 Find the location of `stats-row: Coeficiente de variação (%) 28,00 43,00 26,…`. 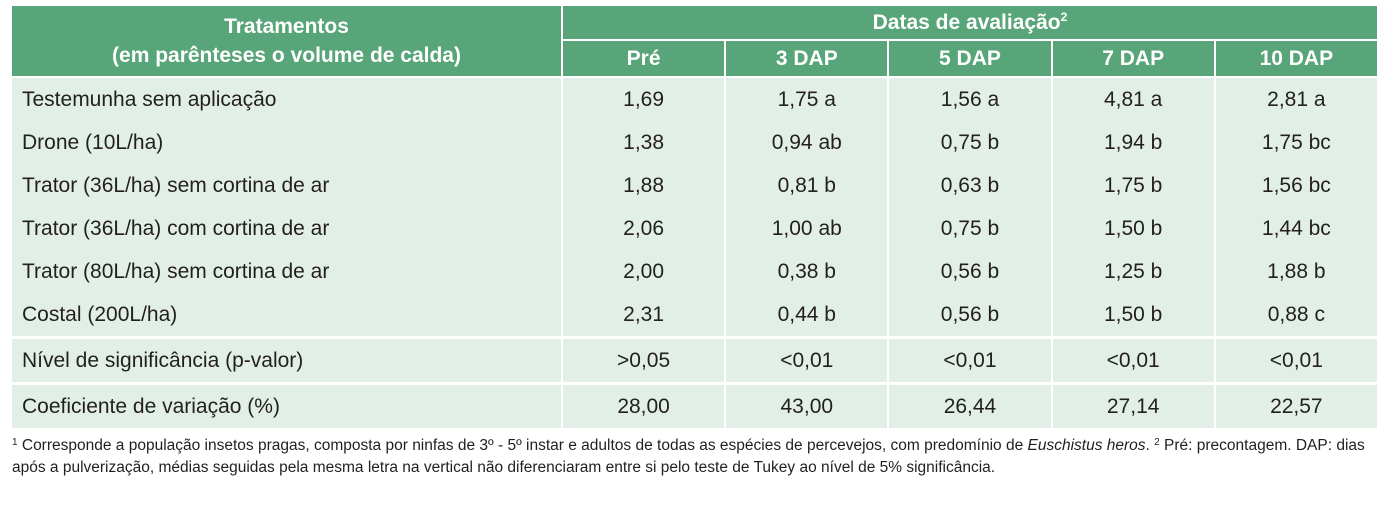

stats-row: Coeficiente de variação (%) 28,00 43,00 26,… is located at coordinates (695, 405).